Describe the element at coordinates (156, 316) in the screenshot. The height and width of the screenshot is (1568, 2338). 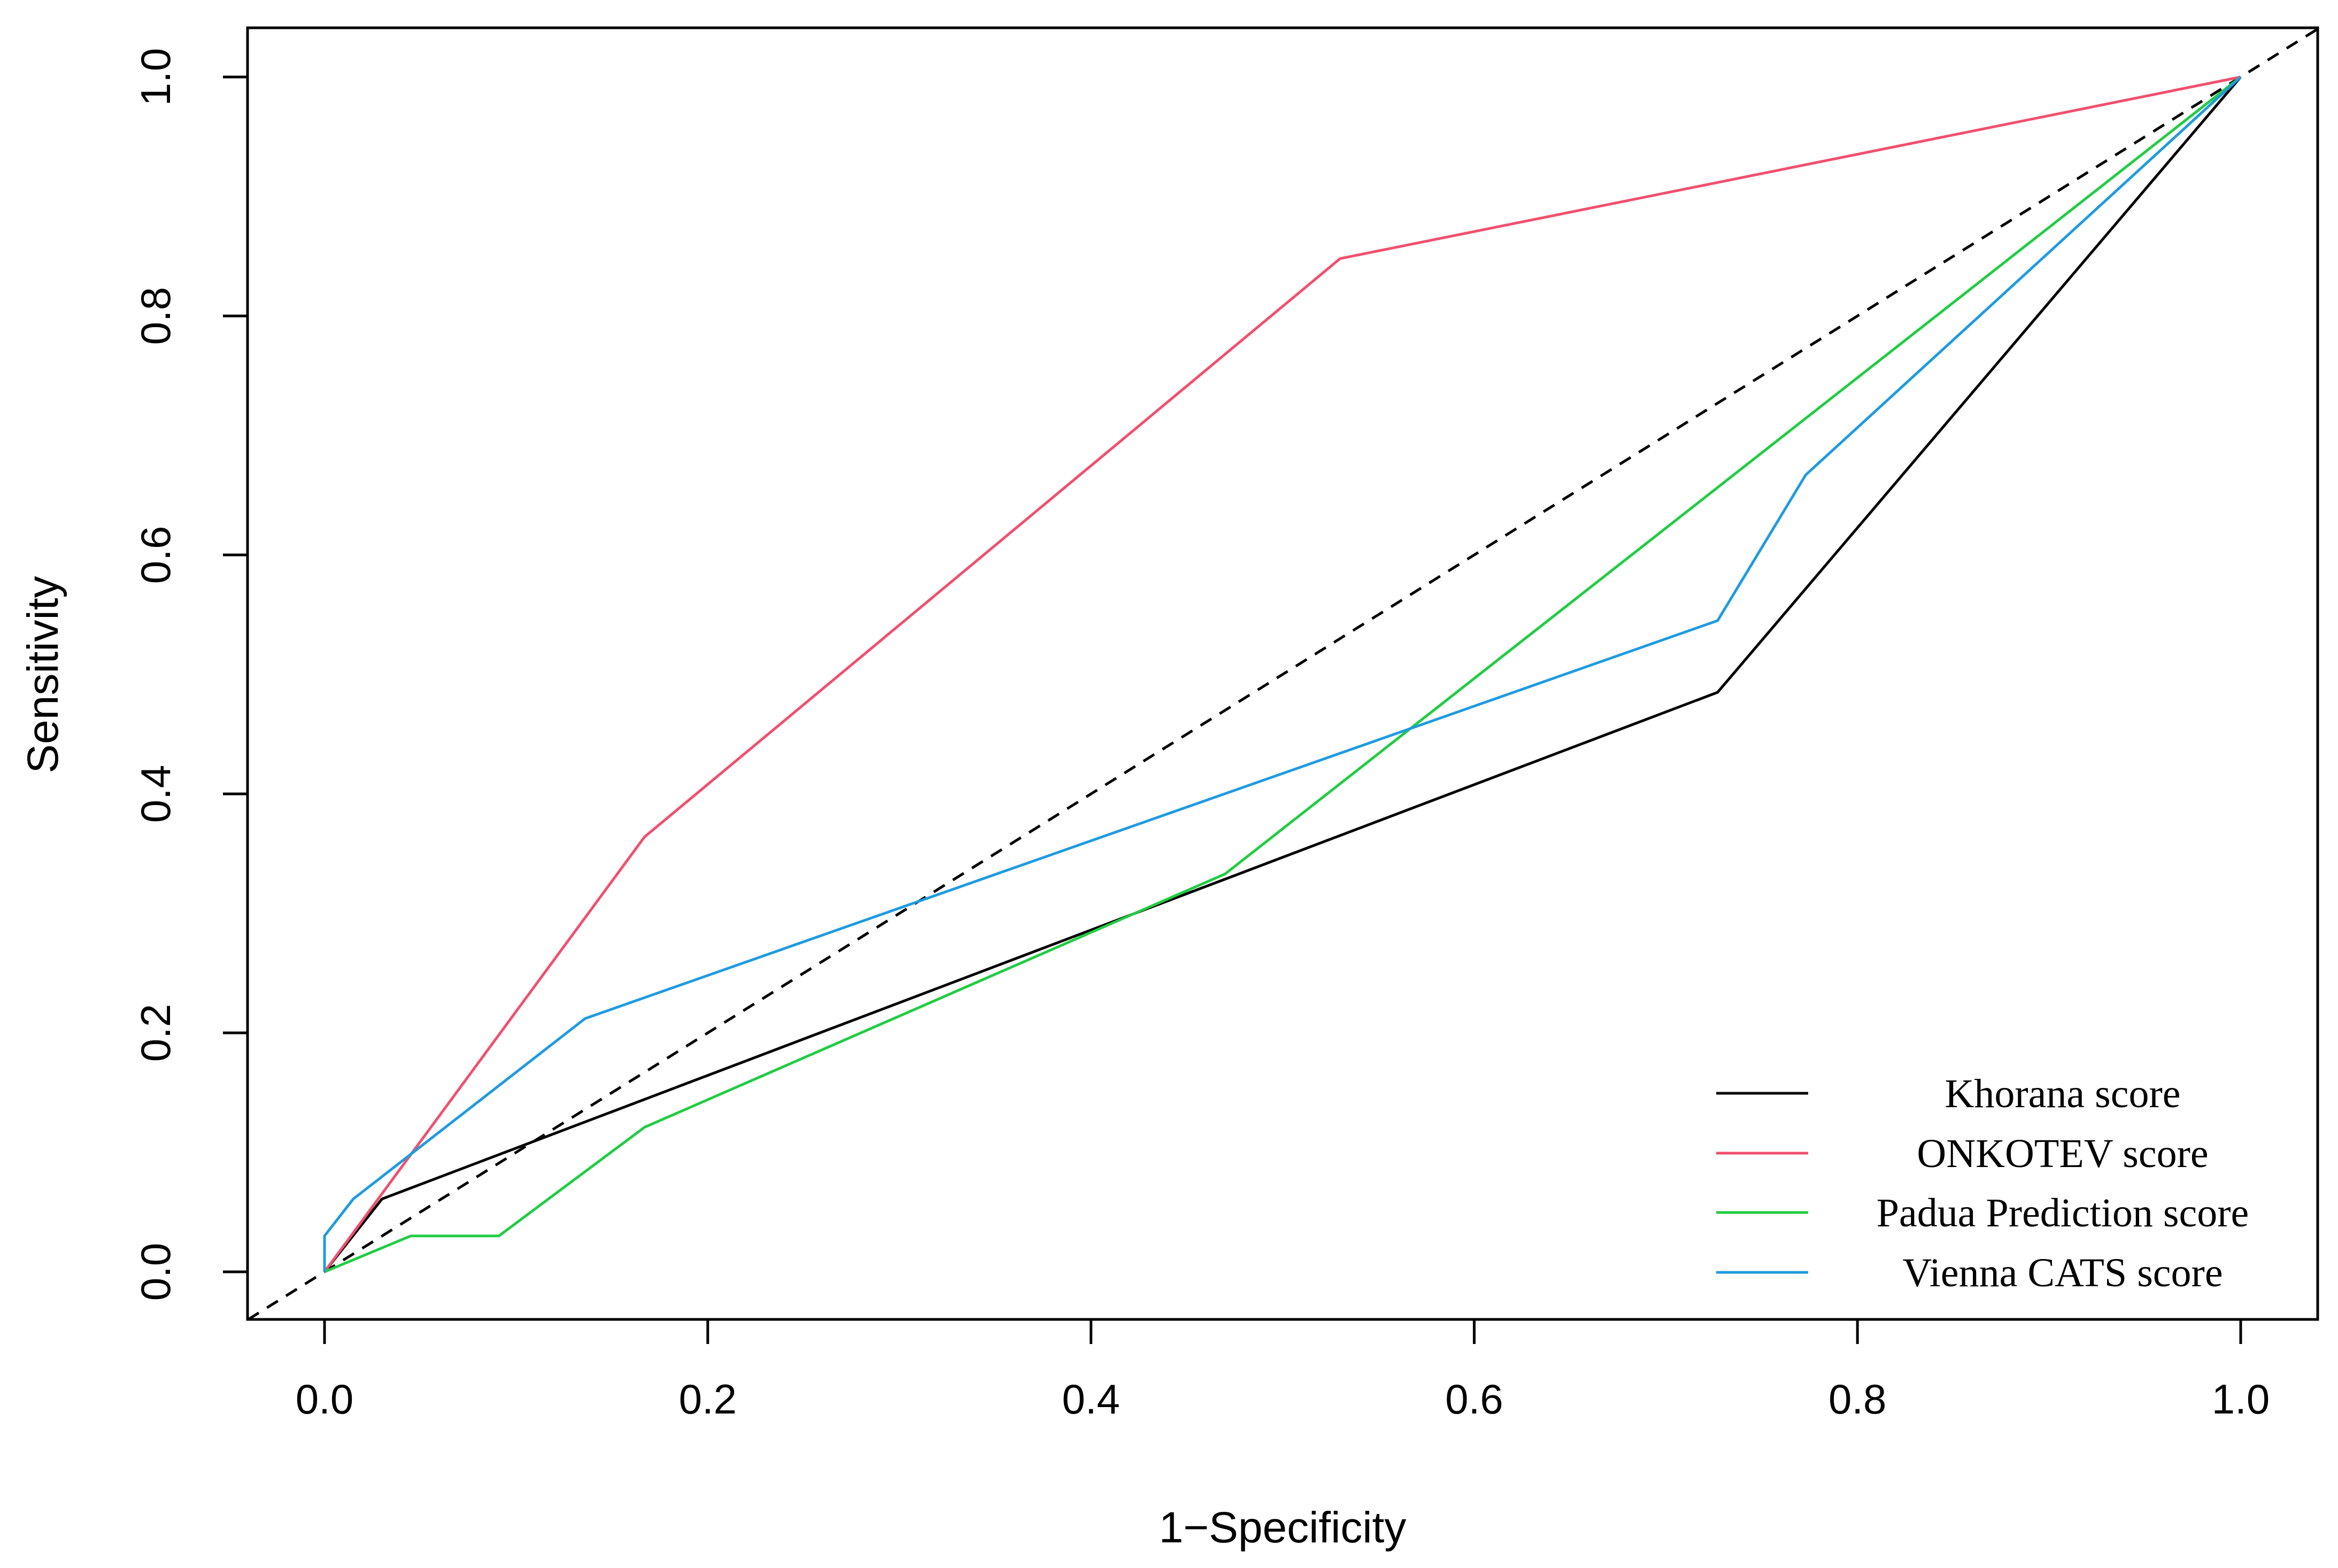
I see `y-tick-label: 0.8` at that location.